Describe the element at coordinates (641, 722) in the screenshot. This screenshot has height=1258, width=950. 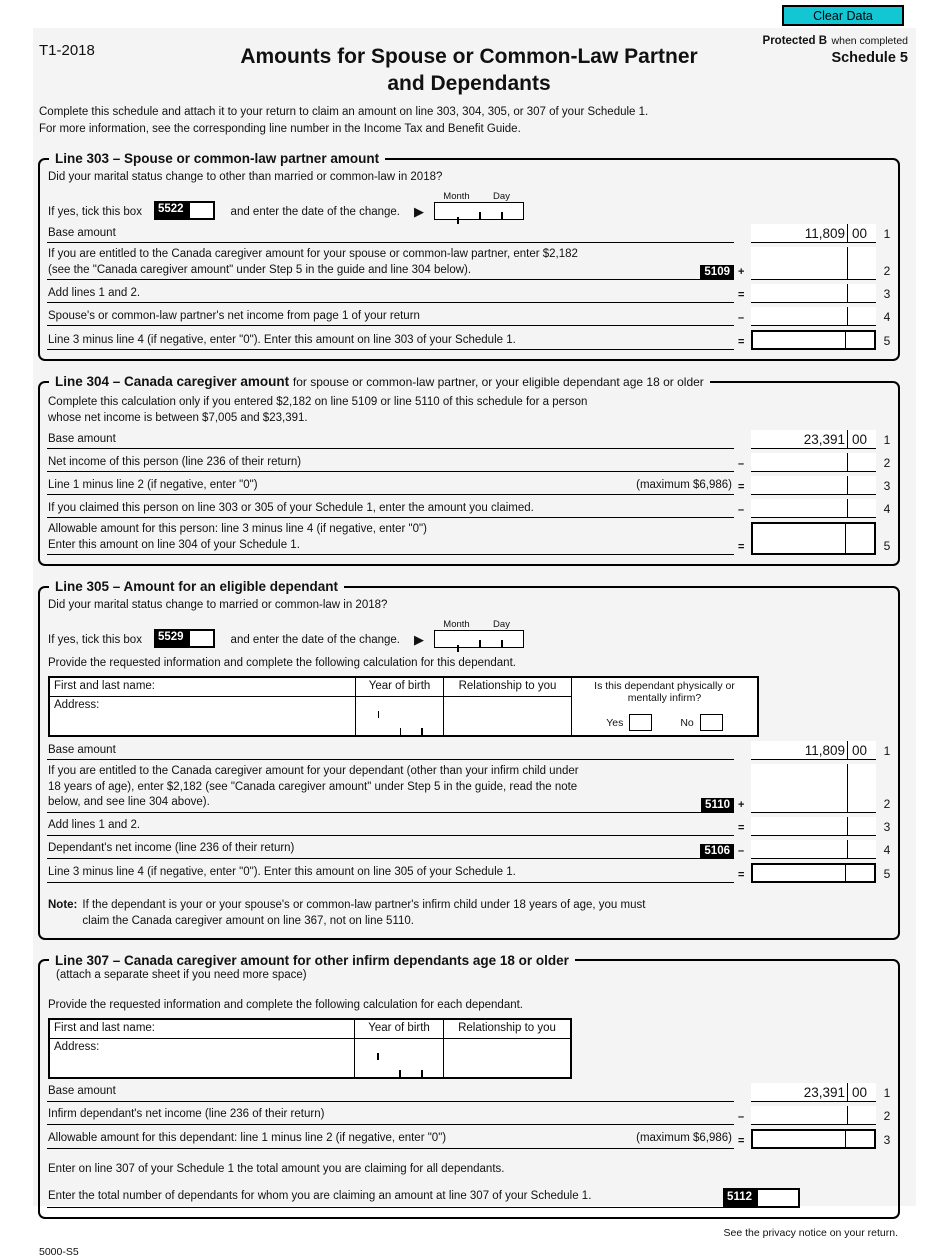
I see `yes-checkbox` at that location.